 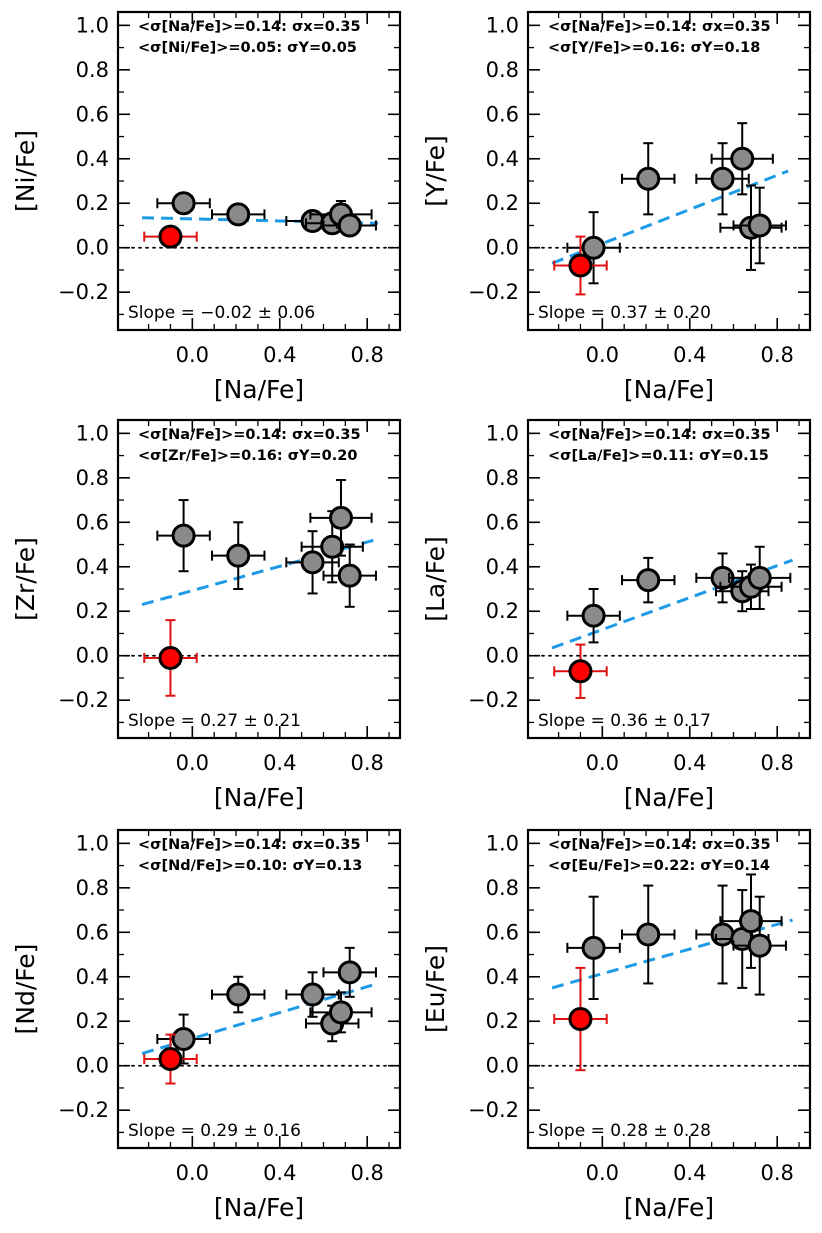 I want to click on slope-label: Slope = 0.27 ± 0.21, so click(x=214, y=721).